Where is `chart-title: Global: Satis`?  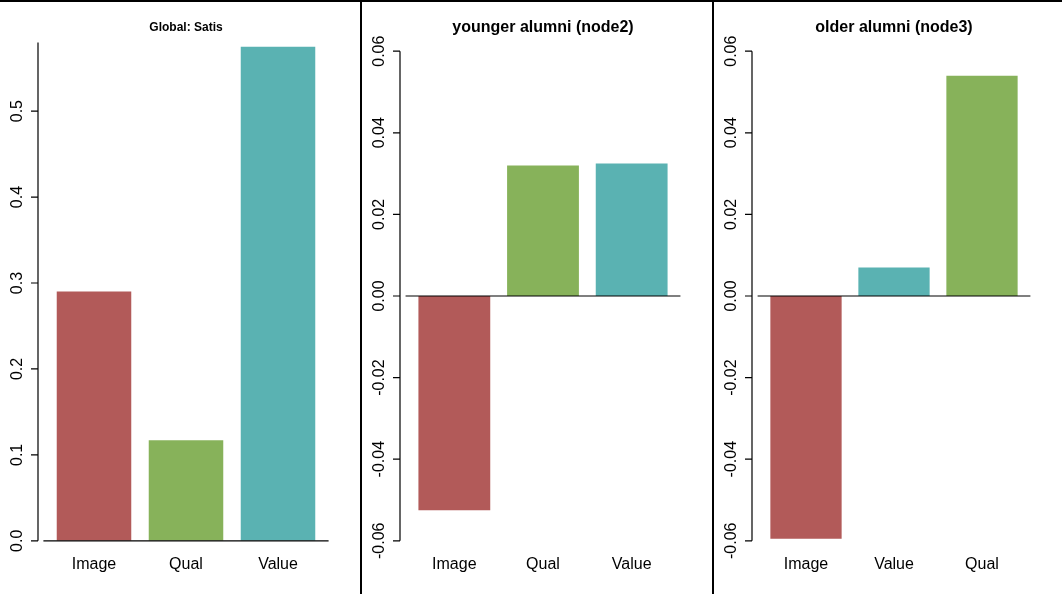 chart-title: Global: Satis is located at coordinates (186, 26).